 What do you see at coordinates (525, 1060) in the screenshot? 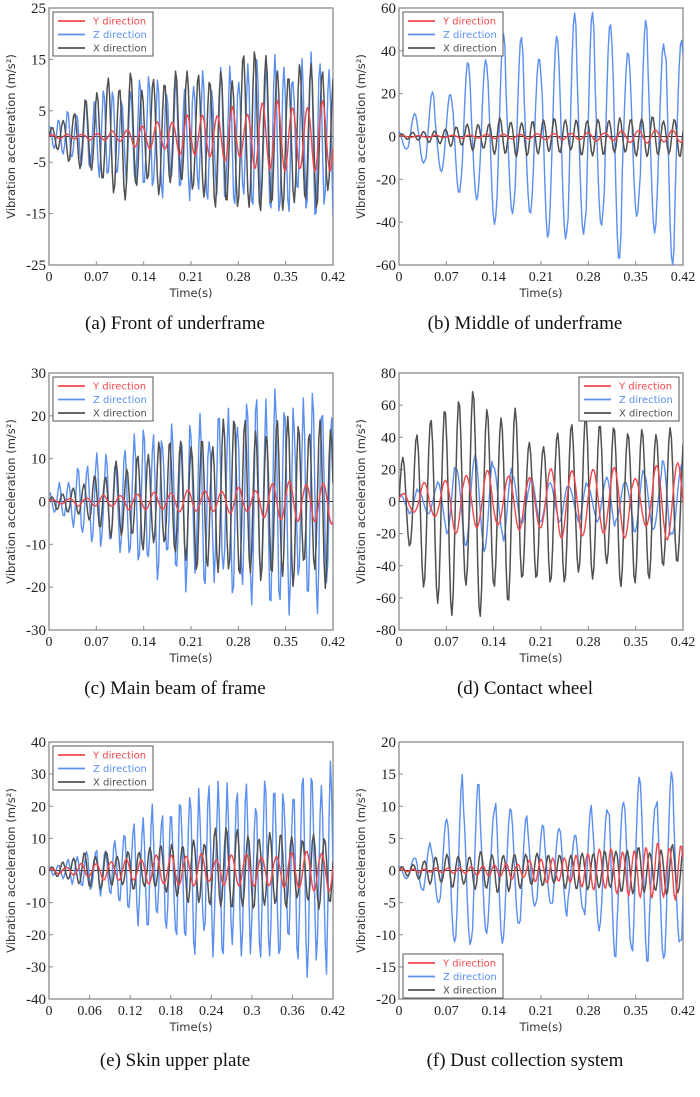
I see `caption-f: (f) Dust collection system` at bounding box center [525, 1060].